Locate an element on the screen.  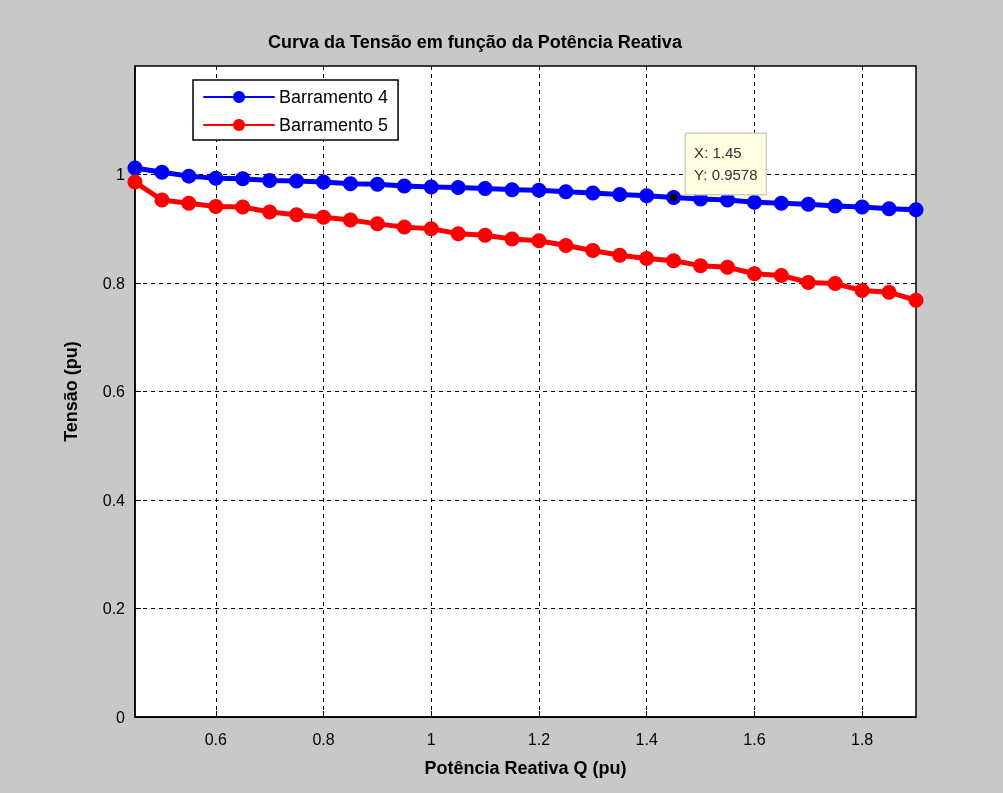
y-tick-label: 1 is located at coordinates (121, 174).